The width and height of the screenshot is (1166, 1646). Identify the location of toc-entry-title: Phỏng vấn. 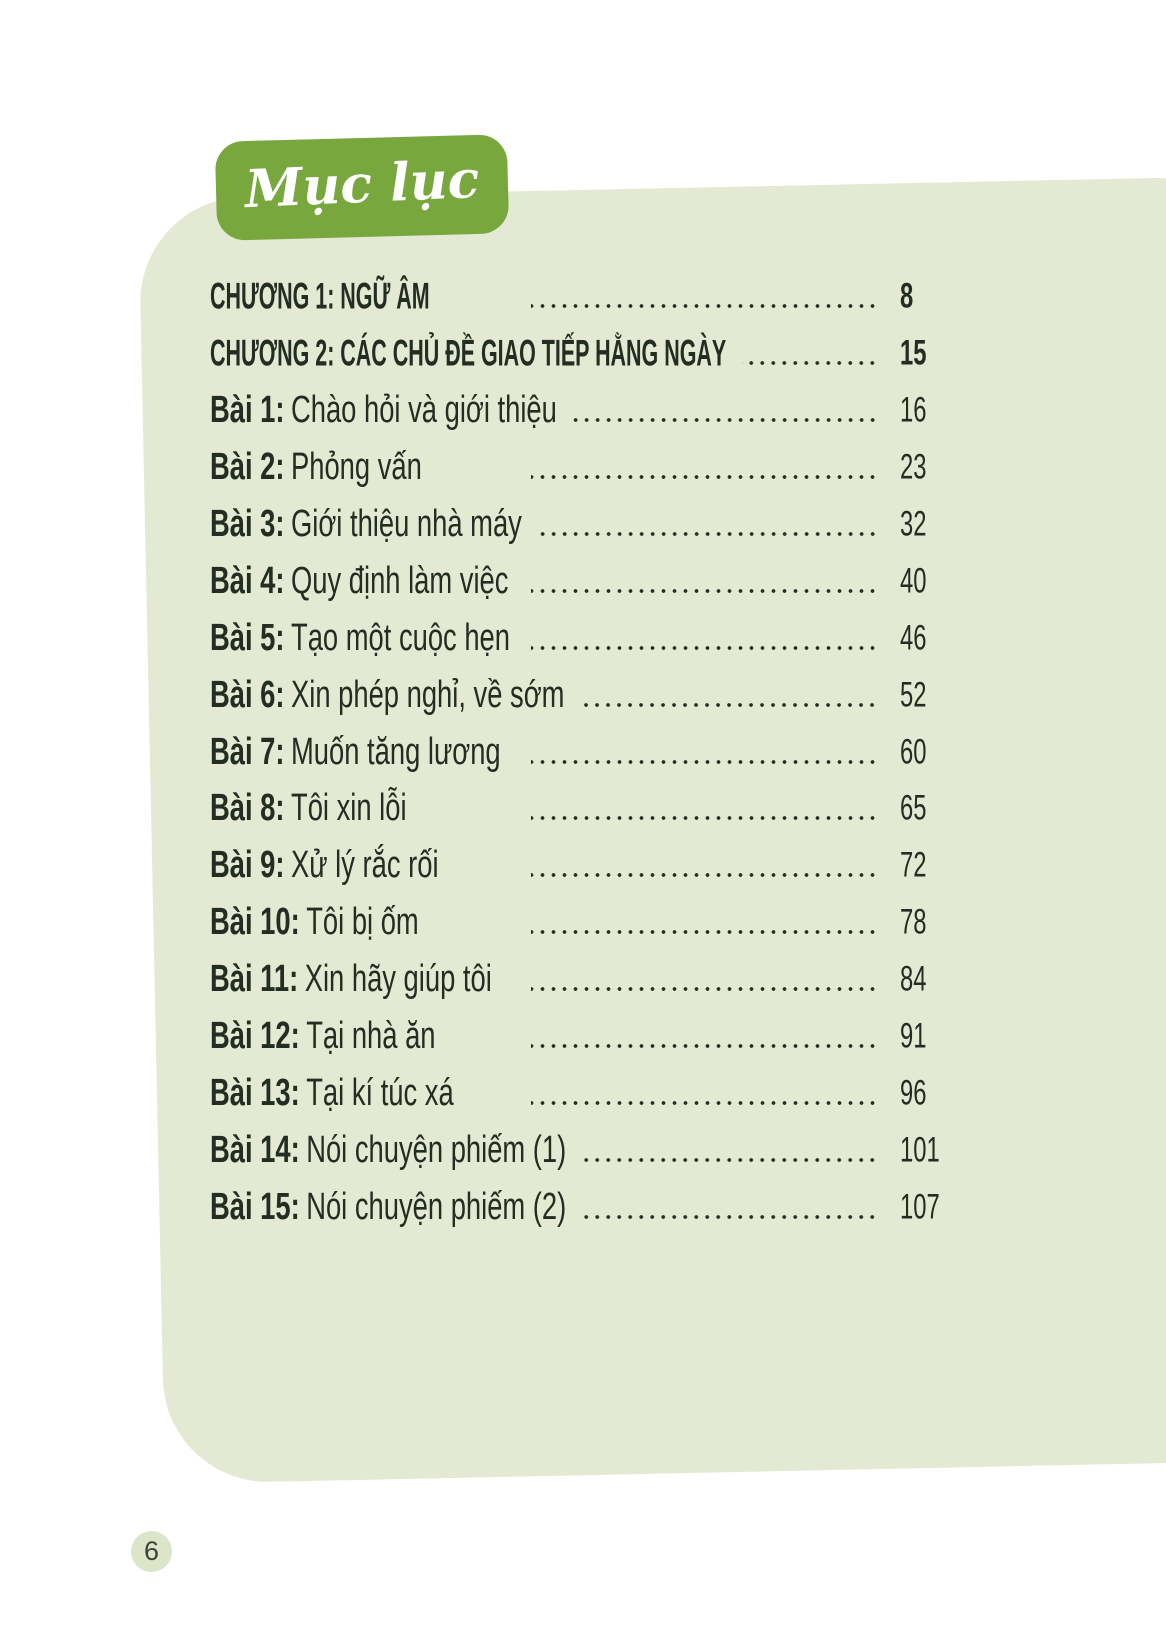
(356, 467).